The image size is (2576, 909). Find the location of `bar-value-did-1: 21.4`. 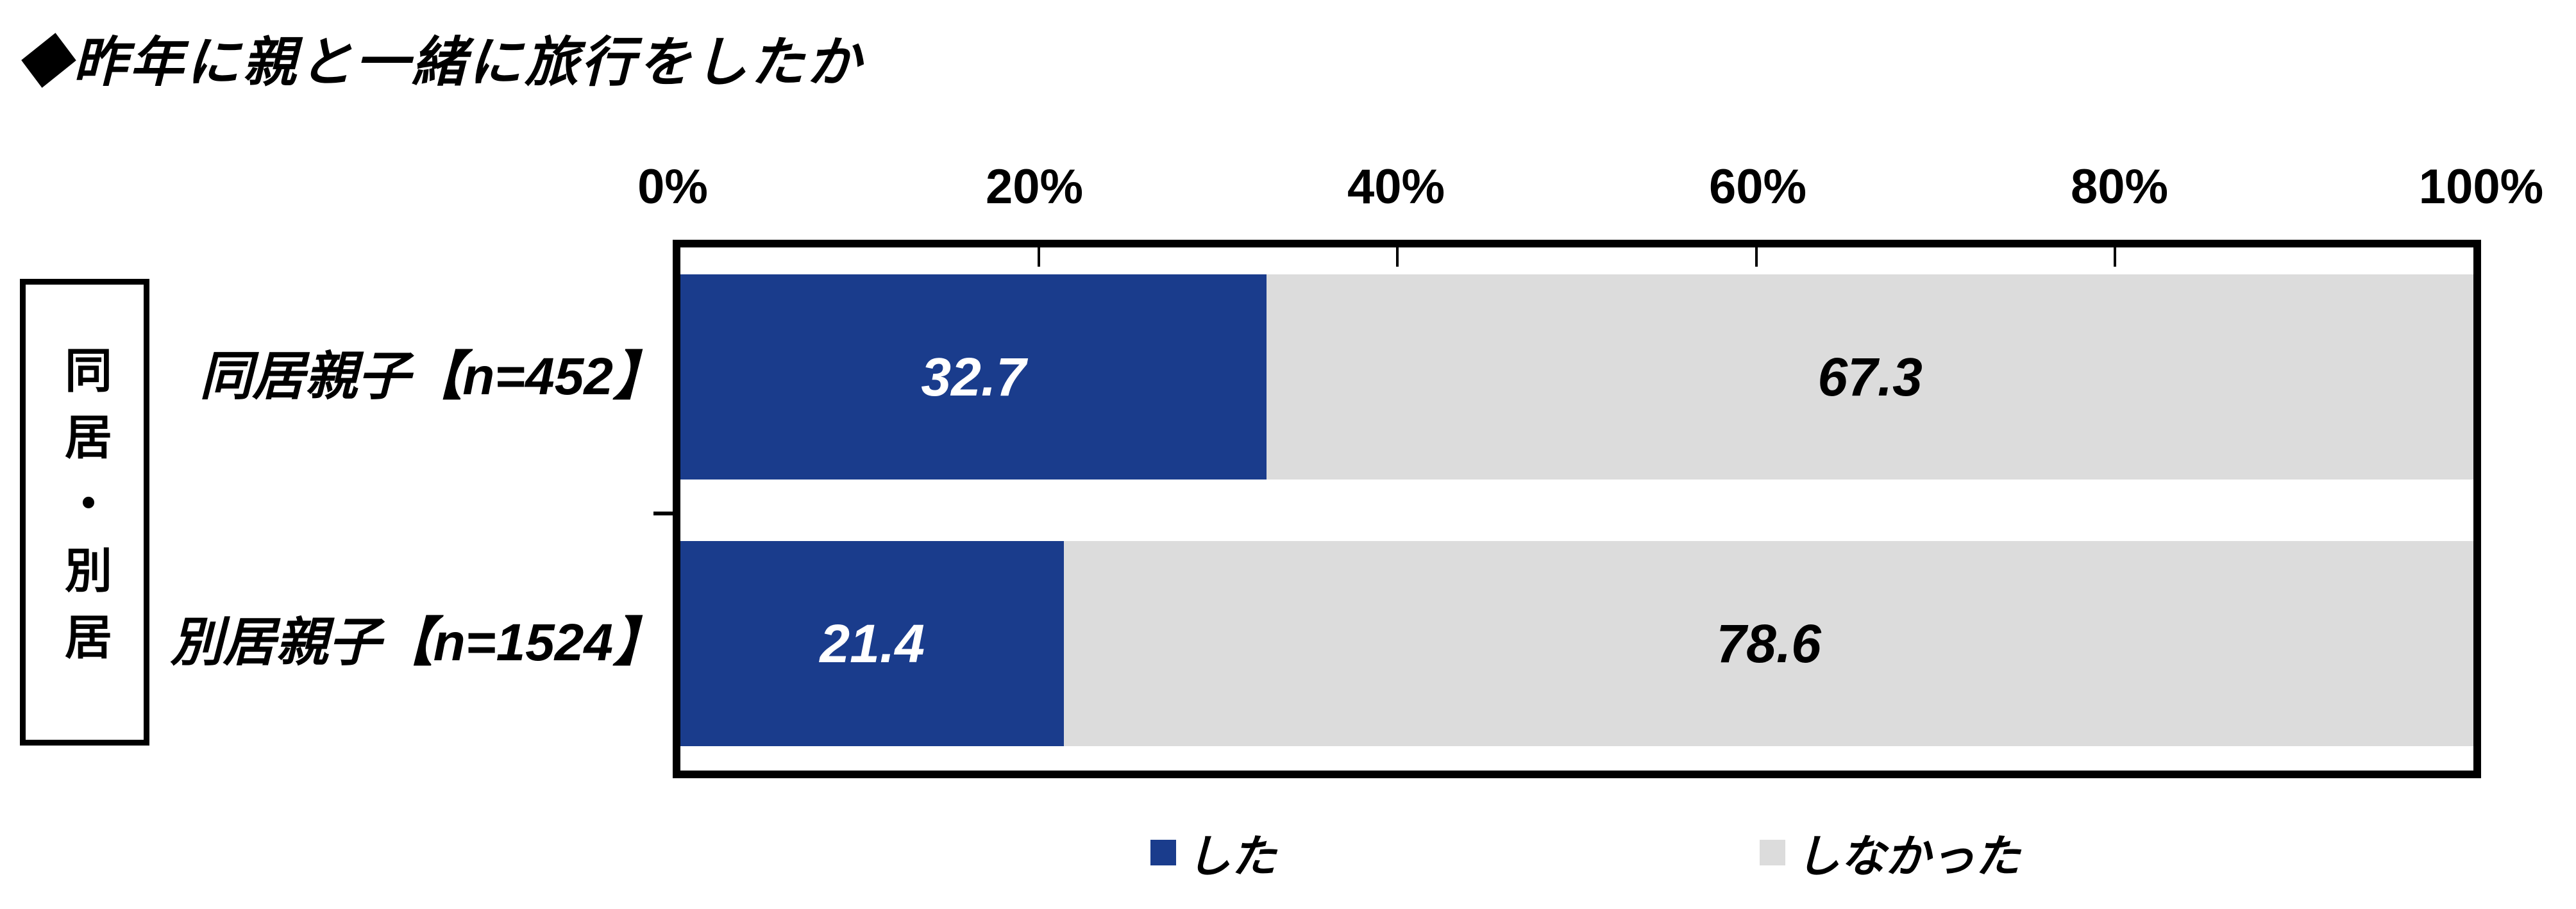

bar-value-did-1: 21.4 is located at coordinates (872, 643).